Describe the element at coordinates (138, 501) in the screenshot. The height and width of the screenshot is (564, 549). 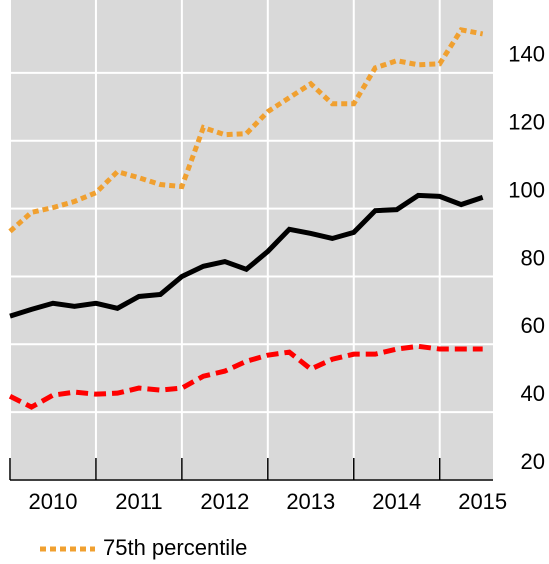
I see `x-tick-label: 2011` at that location.